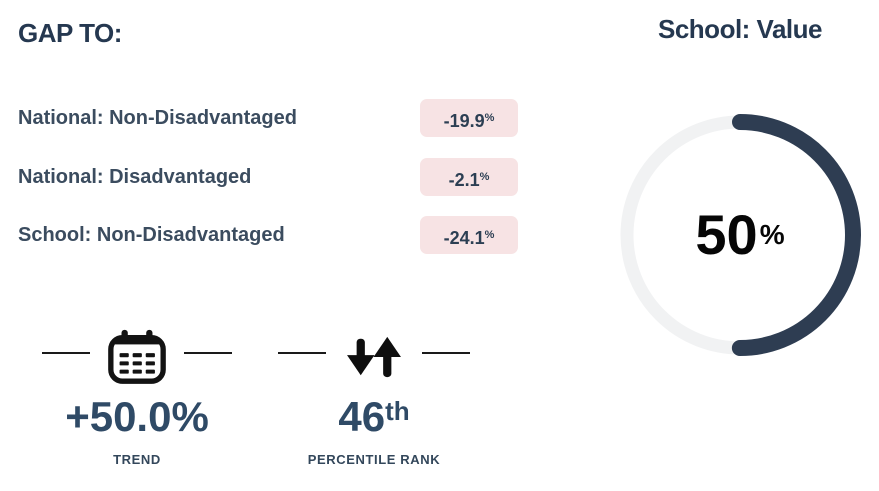 The height and width of the screenshot is (491, 879). I want to click on stat-trend-icon-row, so click(137, 357).